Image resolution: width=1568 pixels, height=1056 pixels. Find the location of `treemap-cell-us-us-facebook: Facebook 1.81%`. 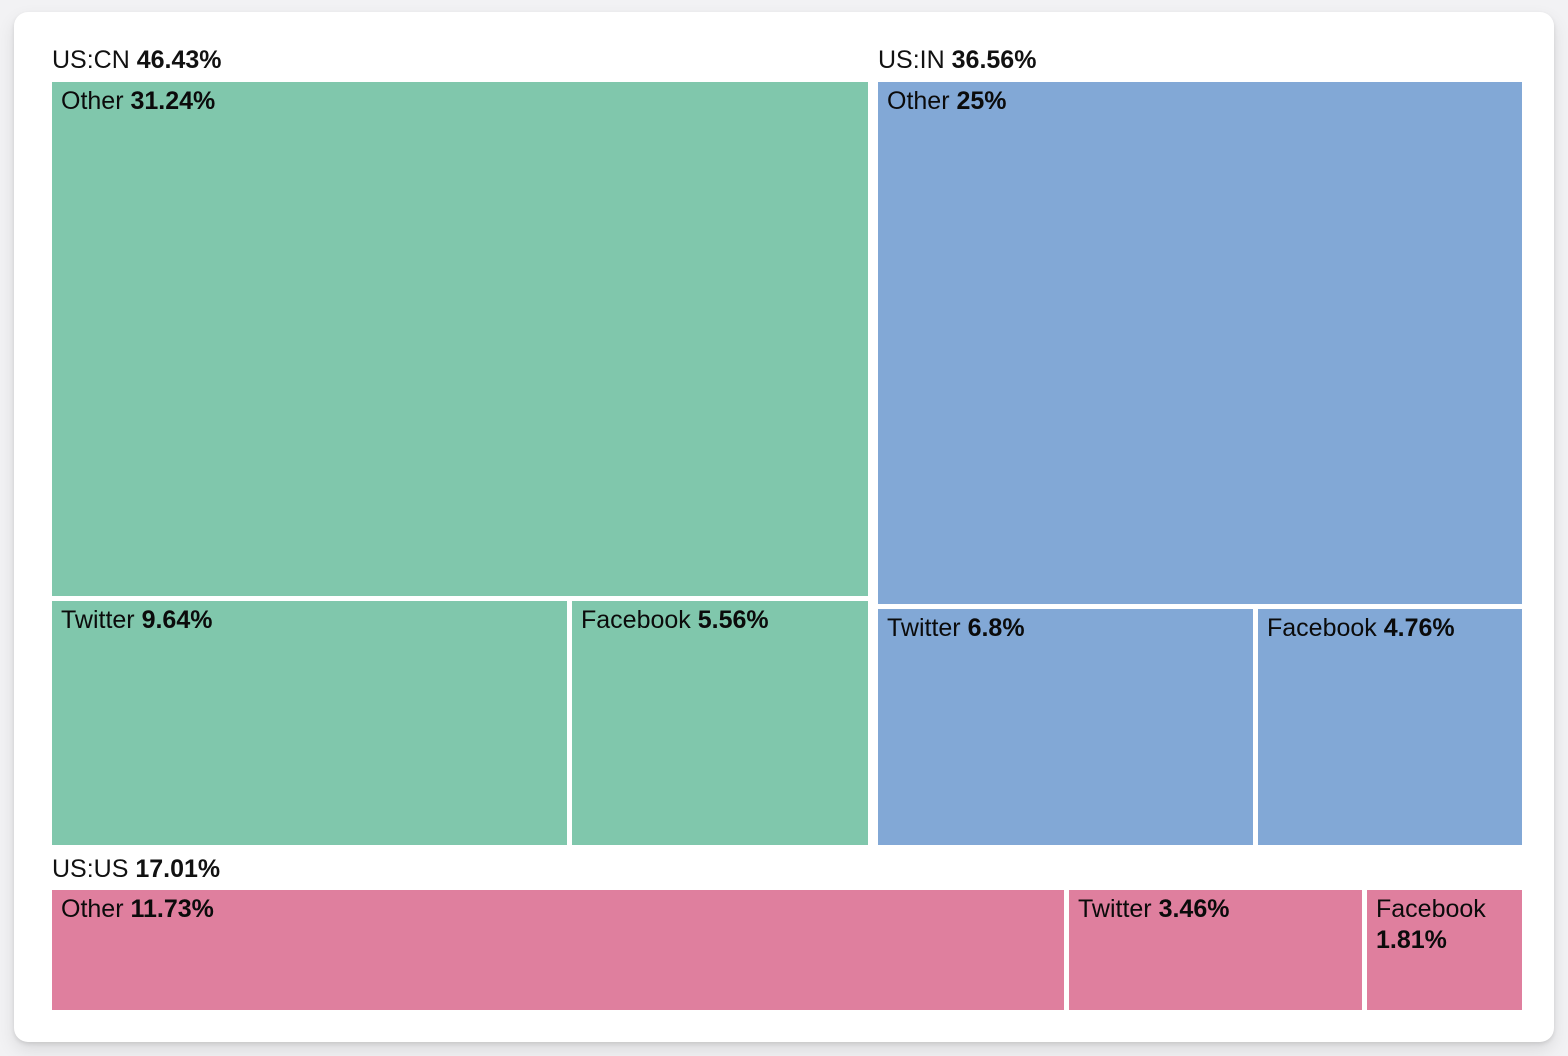

treemap-cell-us-us-facebook: Facebook 1.81% is located at coordinates (1444, 950).